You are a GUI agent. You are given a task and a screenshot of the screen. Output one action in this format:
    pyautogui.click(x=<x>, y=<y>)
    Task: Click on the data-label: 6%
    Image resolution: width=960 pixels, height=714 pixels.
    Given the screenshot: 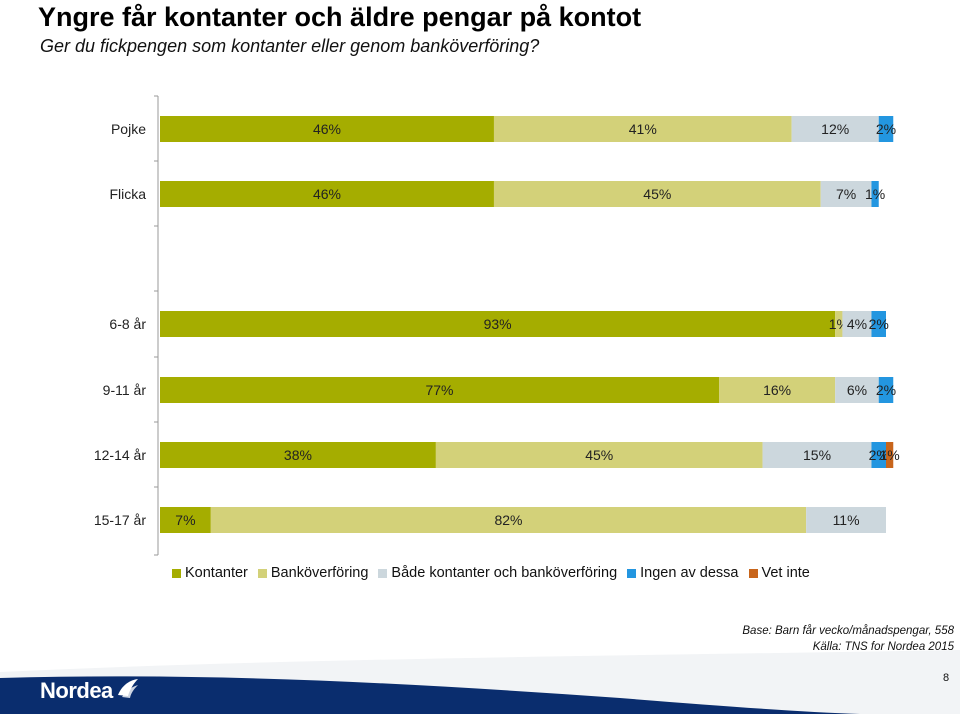 What is the action you would take?
    pyautogui.click(x=857, y=390)
    